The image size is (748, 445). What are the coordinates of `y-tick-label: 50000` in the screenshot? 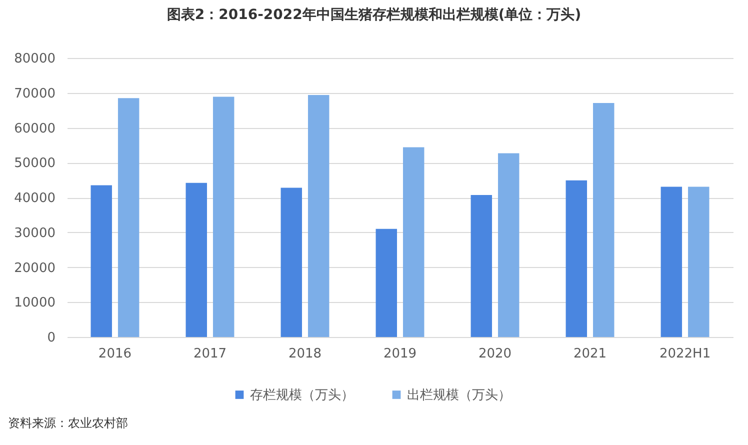 It's located at (35, 164).